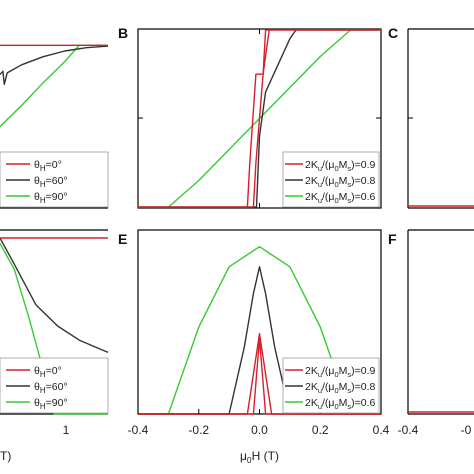  I want to click on panel-e-xtick-label: 0.0, so click(259, 430).